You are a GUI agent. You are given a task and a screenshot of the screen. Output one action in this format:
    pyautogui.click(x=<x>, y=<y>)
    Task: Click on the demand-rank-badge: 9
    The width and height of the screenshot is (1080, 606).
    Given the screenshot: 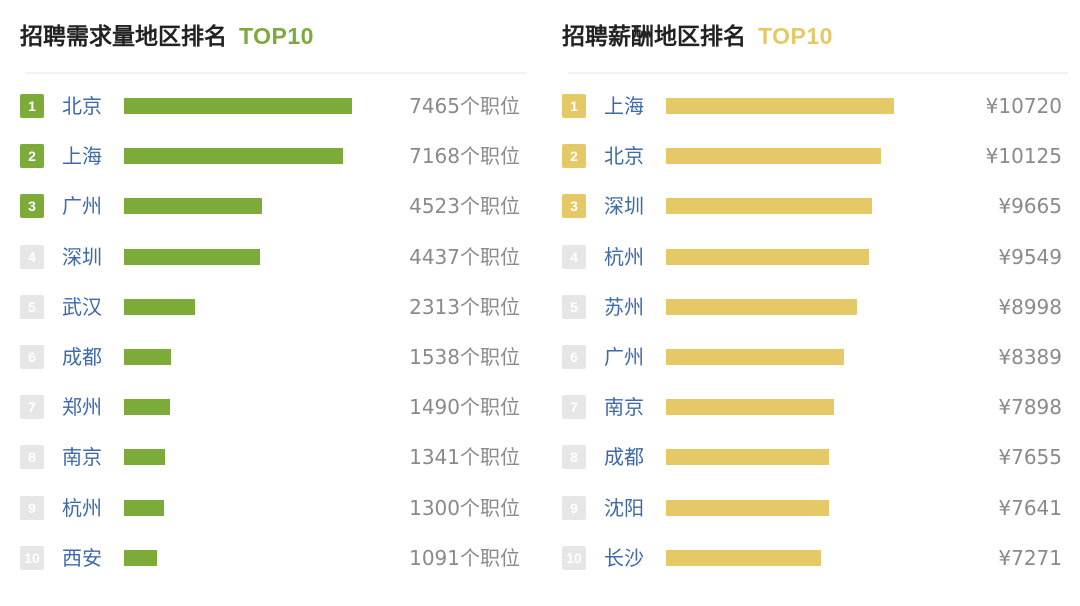 What is the action you would take?
    pyautogui.click(x=32, y=507)
    